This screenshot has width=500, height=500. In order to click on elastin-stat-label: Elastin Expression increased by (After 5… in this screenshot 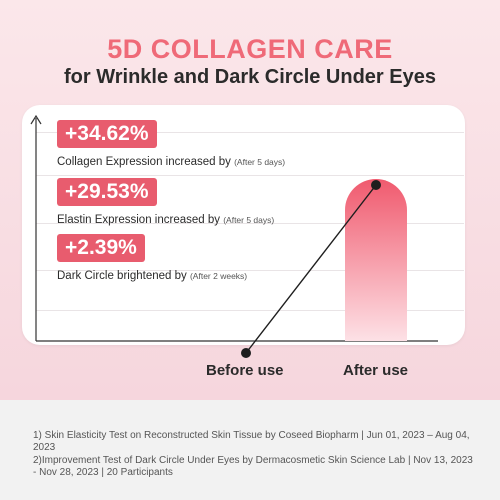, I will do `click(165, 220)`.